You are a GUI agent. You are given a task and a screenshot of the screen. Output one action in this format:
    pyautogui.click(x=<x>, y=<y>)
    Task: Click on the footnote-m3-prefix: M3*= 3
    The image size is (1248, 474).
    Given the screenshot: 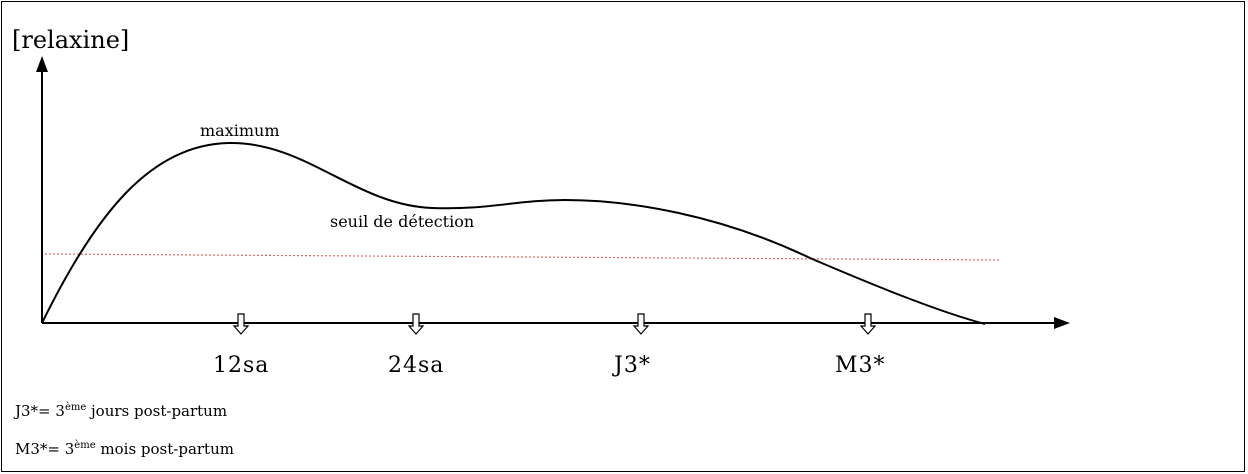 What is the action you would take?
    pyautogui.click(x=45, y=449)
    